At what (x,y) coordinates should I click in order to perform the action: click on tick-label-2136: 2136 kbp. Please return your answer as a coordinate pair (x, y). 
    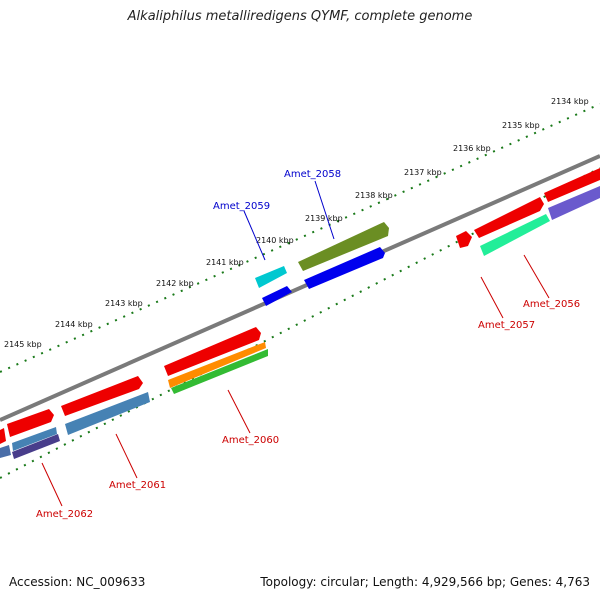
    Looking at the image, I should click on (472, 148).